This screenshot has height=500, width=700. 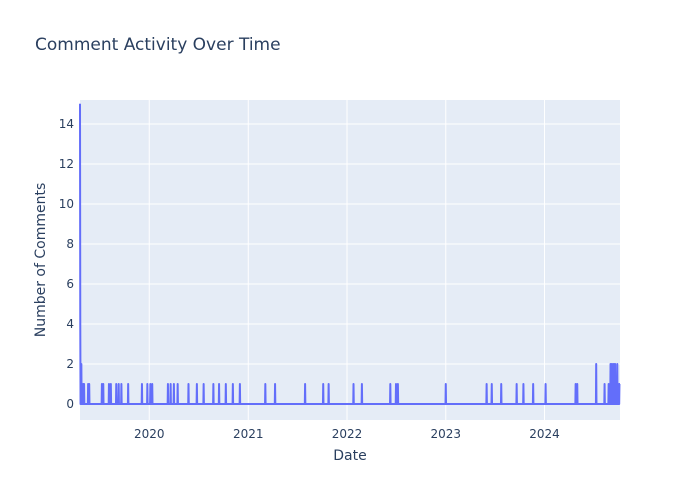 I want to click on y-tick-label: 10, so click(x=66, y=204).